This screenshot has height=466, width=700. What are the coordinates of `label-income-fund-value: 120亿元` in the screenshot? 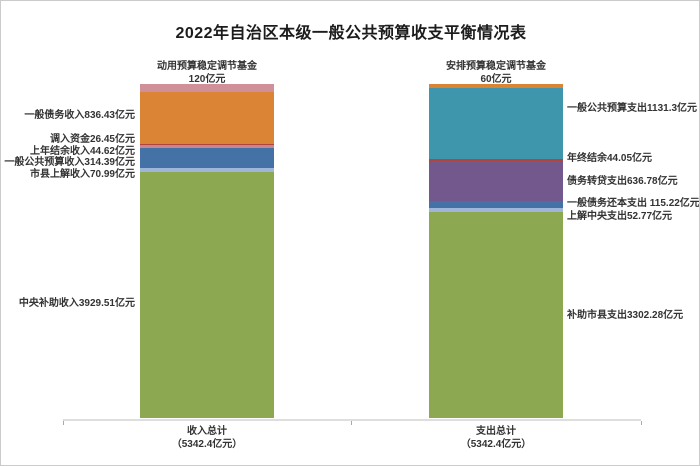 It's located at (207, 79).